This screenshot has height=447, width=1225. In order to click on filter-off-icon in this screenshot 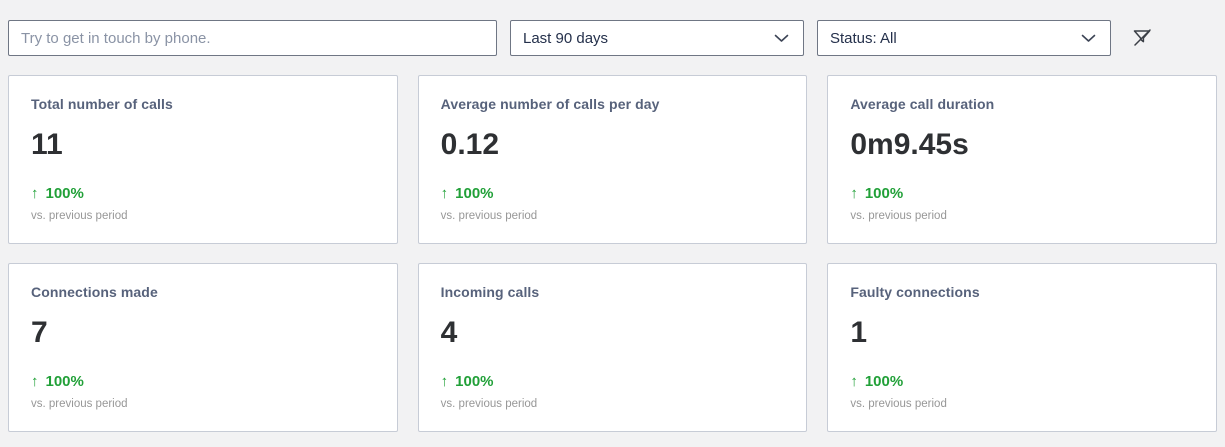, I will do `click(1142, 38)`.